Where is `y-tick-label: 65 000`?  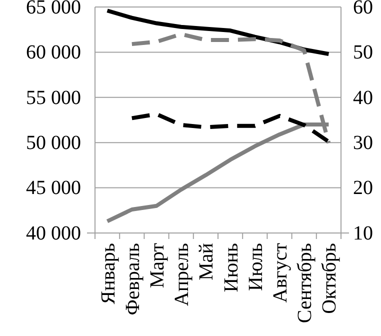 y-tick-label: 65 000 is located at coordinates (53, 9).